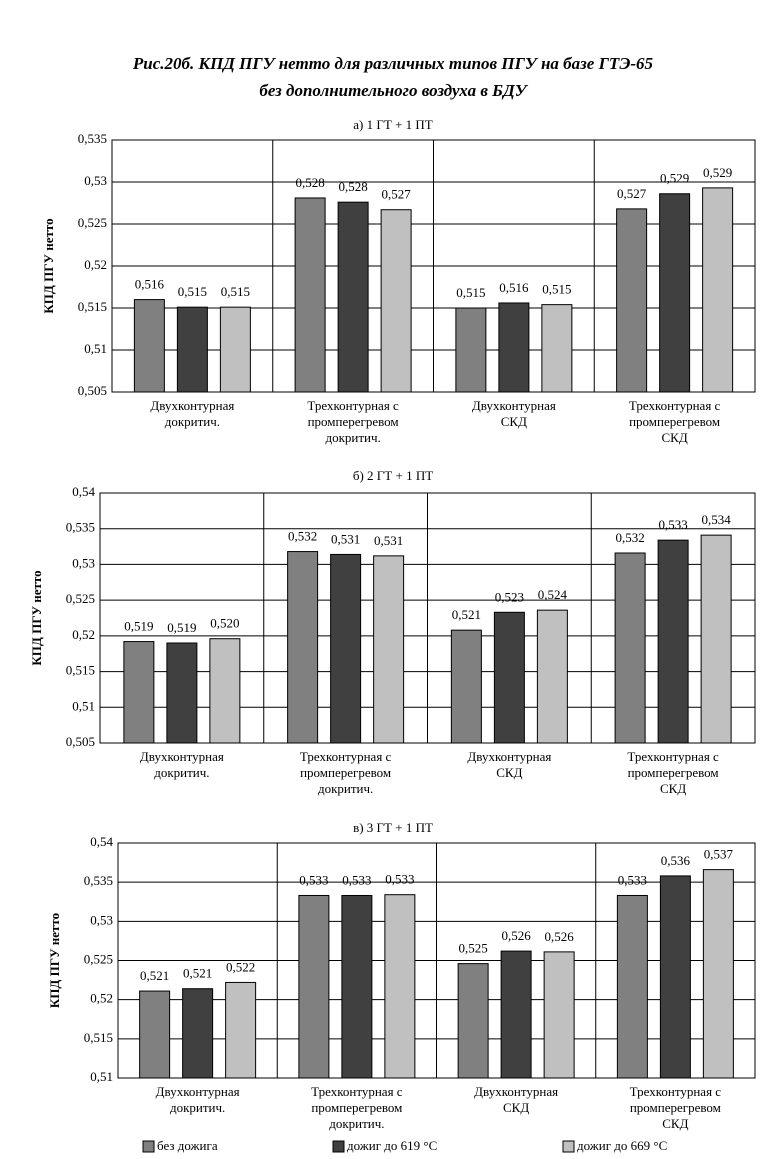  Describe the element at coordinates (393, 827) in the screenshot. I see `chart-title: в) 3 ГТ + 1 ПТ` at that location.